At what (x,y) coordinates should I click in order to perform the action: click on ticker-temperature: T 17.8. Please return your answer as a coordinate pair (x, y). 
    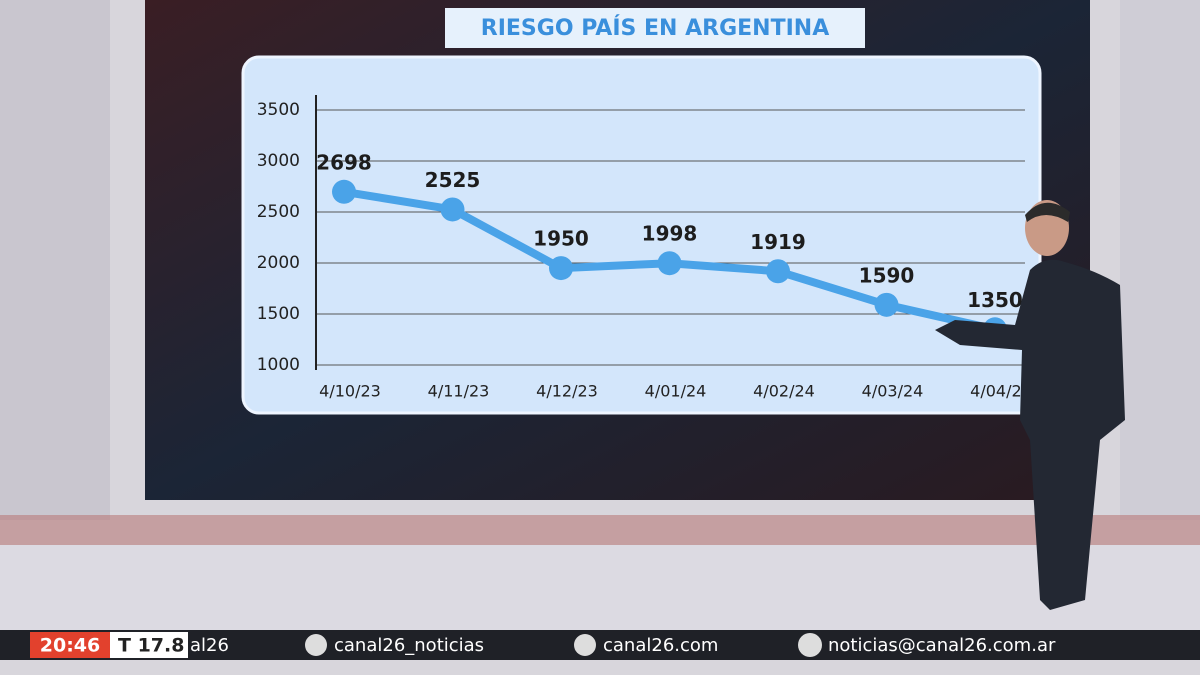
    Looking at the image, I should click on (151, 646).